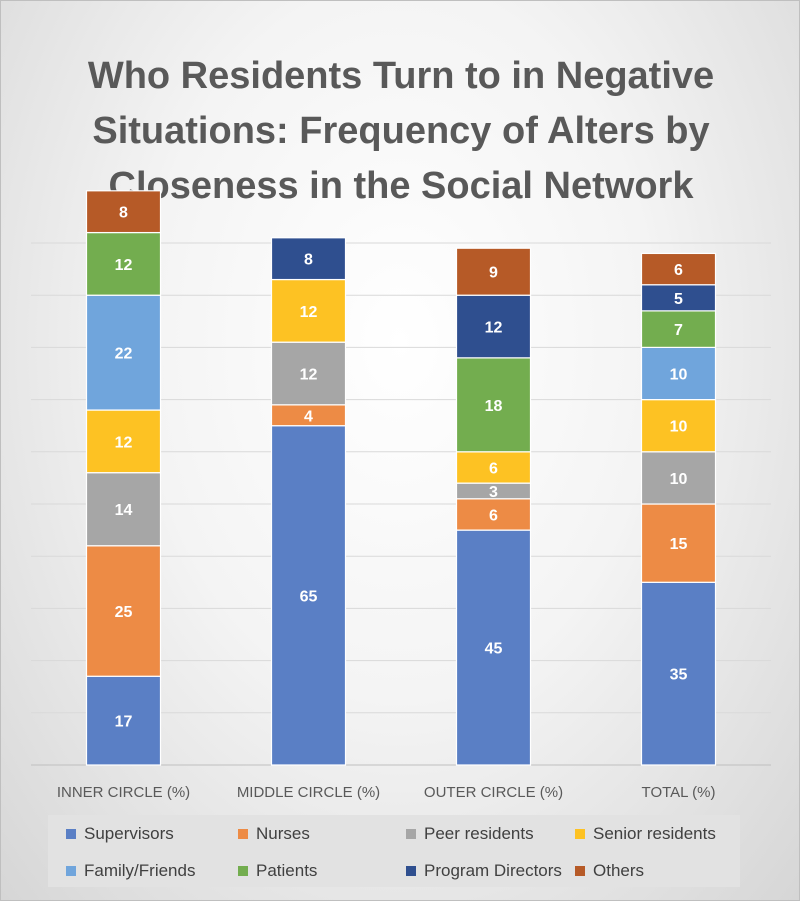 This screenshot has width=800, height=902. What do you see at coordinates (129, 833) in the screenshot?
I see `legend-label: Supervisors` at bounding box center [129, 833].